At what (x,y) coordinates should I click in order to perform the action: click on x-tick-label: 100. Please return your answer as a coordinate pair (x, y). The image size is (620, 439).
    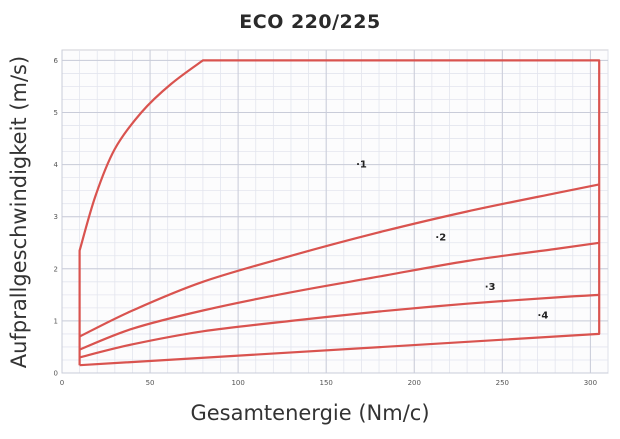
    Looking at the image, I should click on (237, 383).